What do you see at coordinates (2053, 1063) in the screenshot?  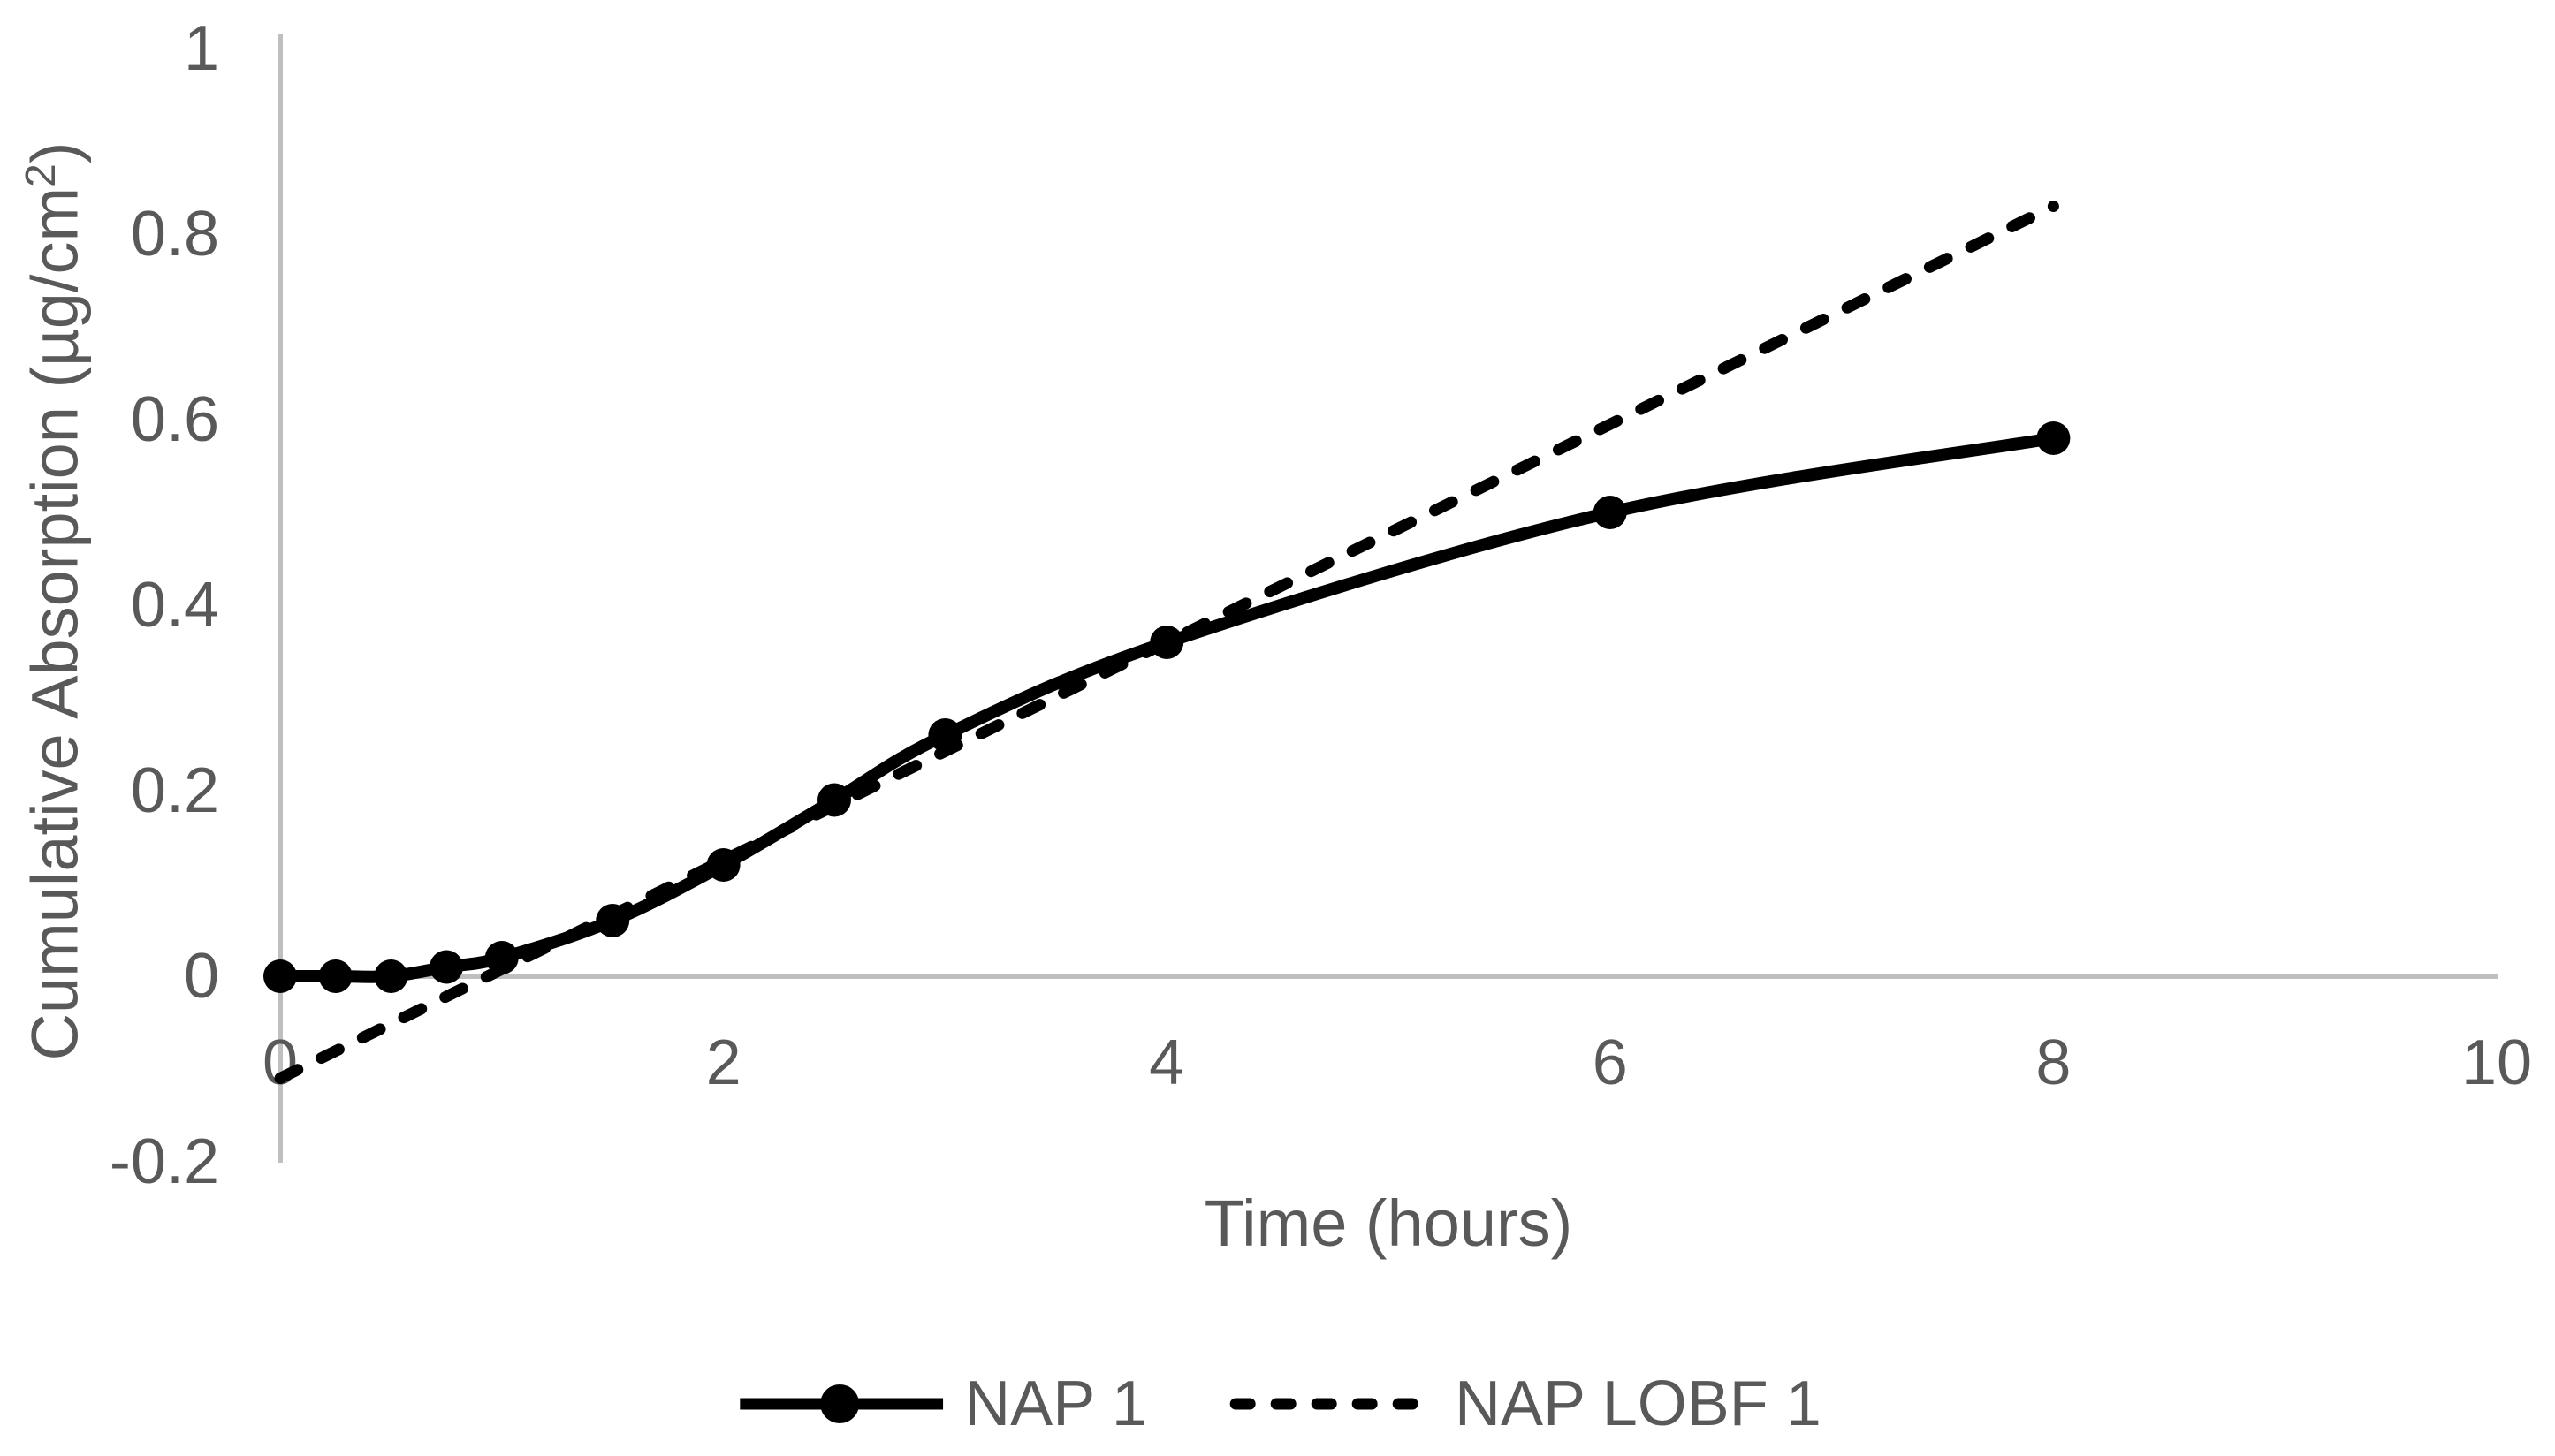 I see `x-tick-label: 8` at bounding box center [2053, 1063].